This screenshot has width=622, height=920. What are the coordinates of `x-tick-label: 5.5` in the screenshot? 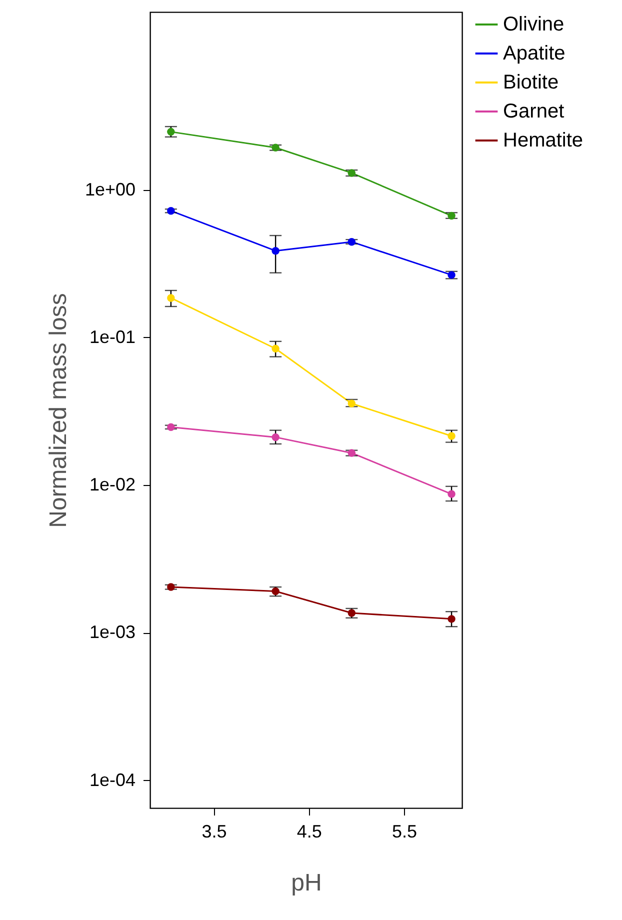 It's located at (404, 832).